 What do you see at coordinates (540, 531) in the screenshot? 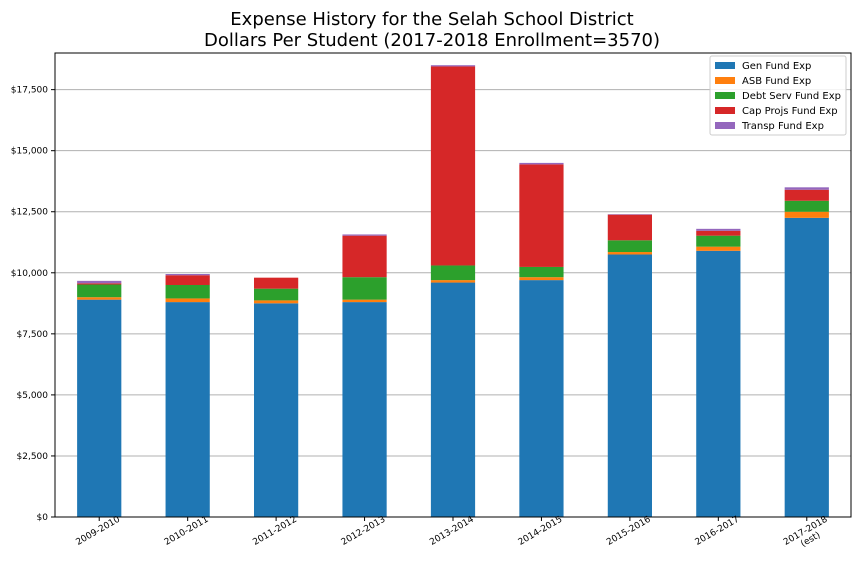
I see `x-tick-label: 2014-2015` at bounding box center [540, 531].